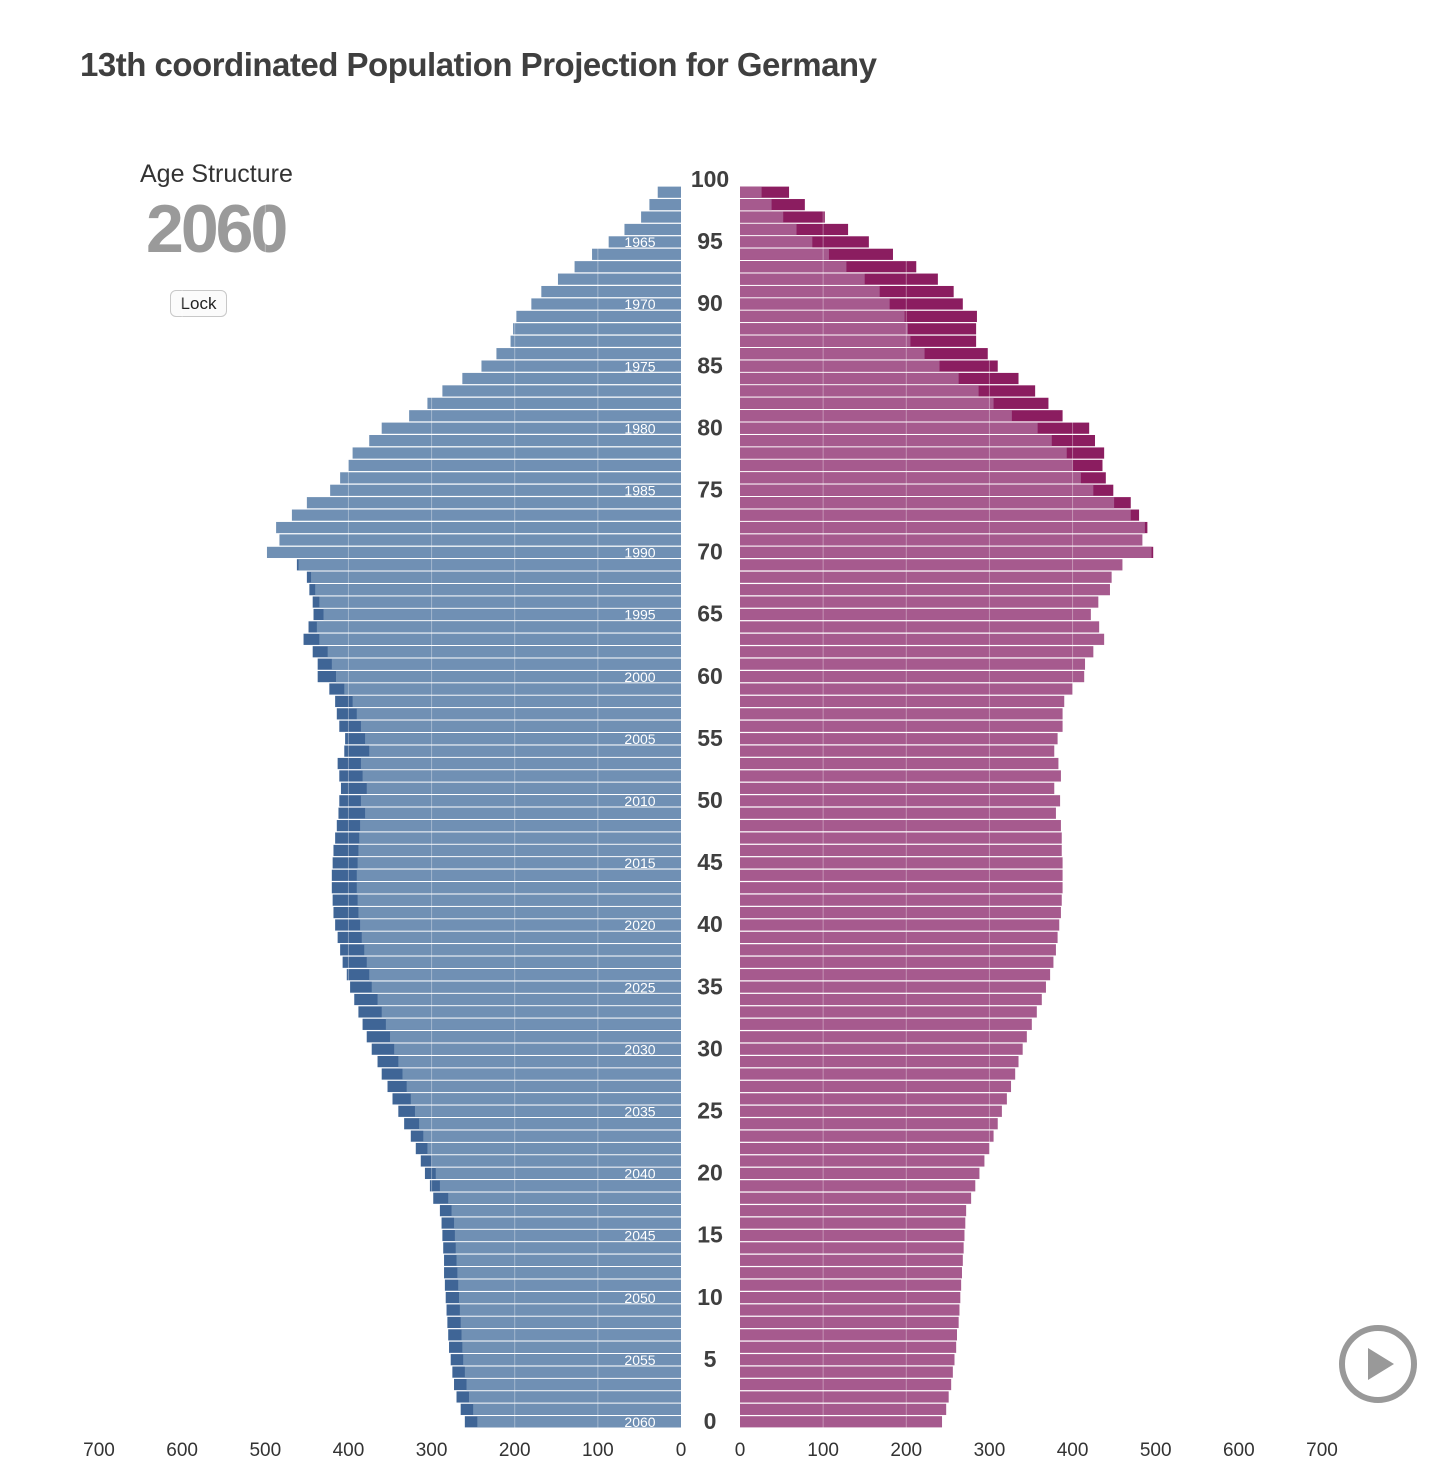 The image size is (1438, 1474). I want to click on age-tick-0: 0, so click(710, 1421).